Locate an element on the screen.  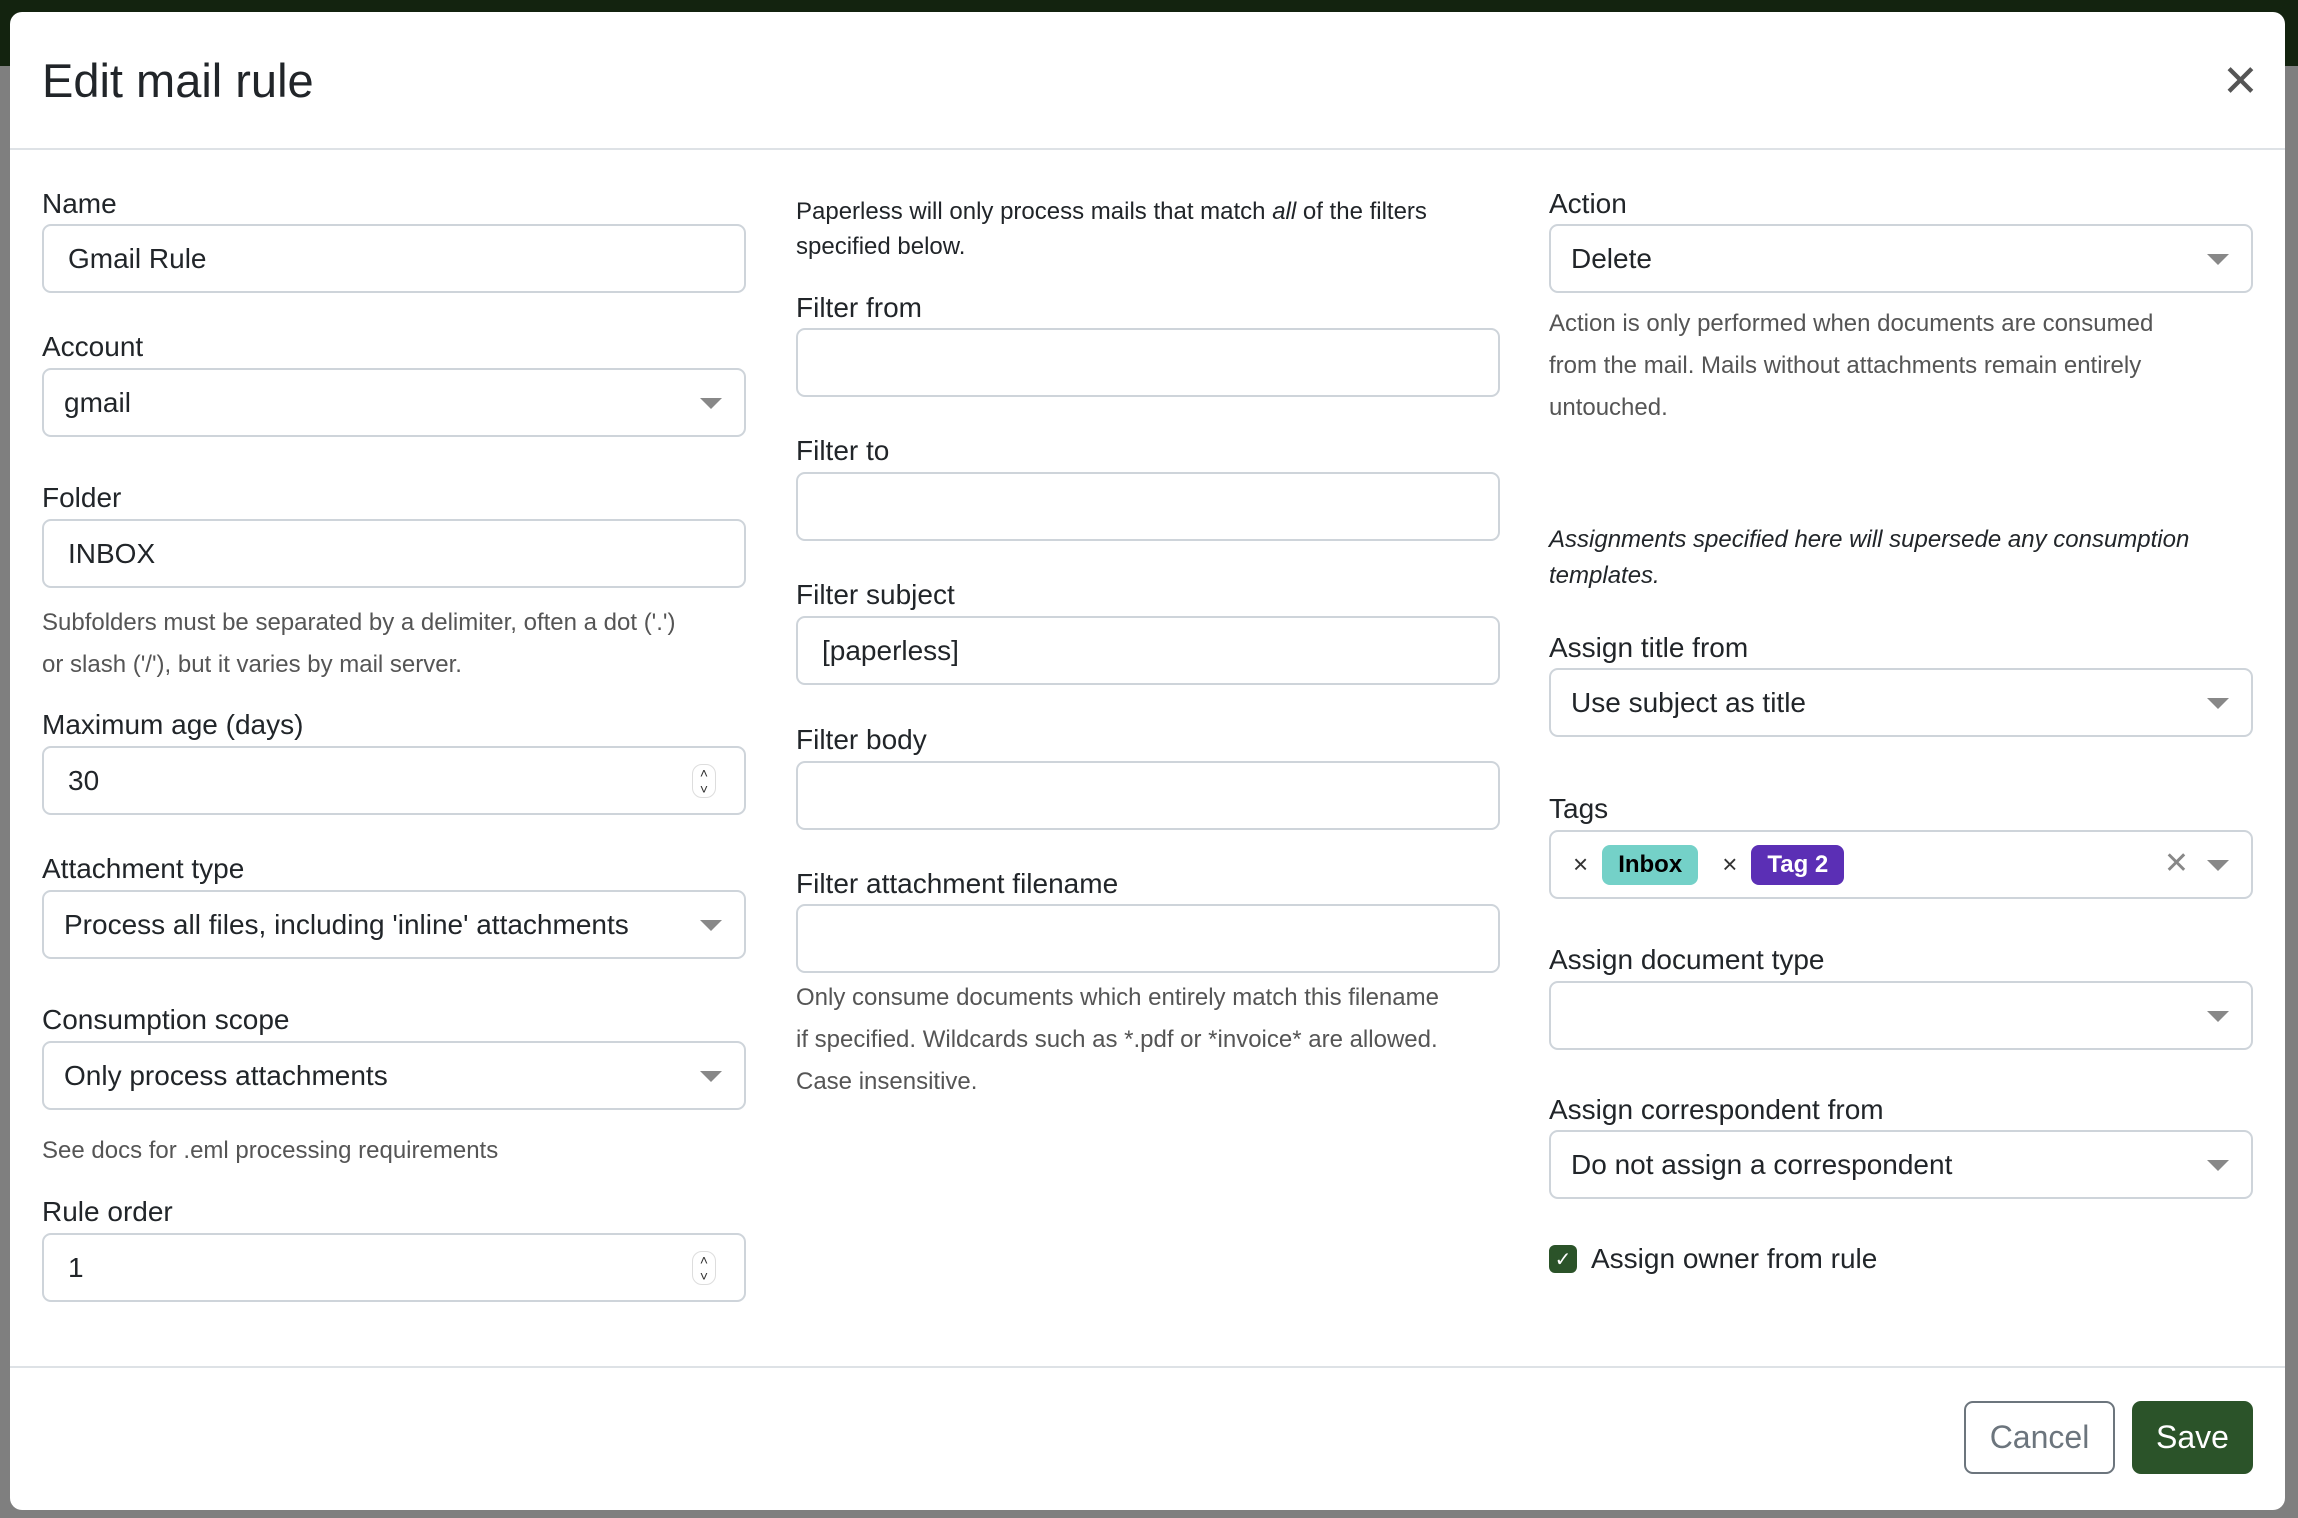
save-button: Save is located at coordinates (2192, 1437).